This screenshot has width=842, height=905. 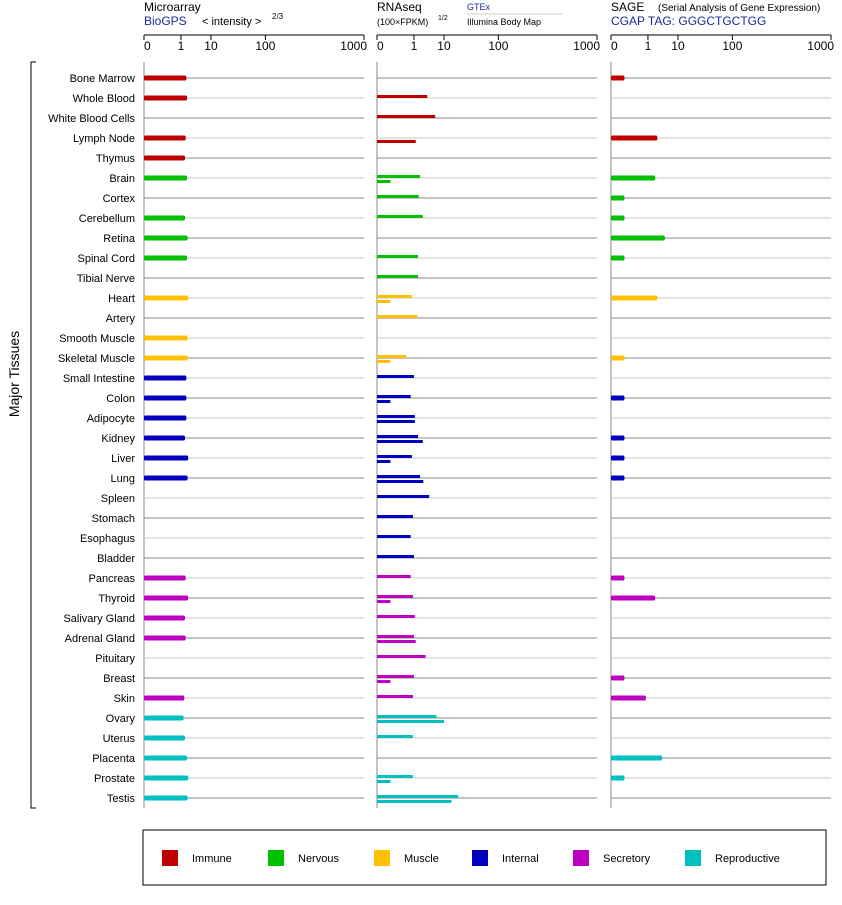 What do you see at coordinates (114, 759) in the screenshot?
I see `tissue-label: Placenta` at bounding box center [114, 759].